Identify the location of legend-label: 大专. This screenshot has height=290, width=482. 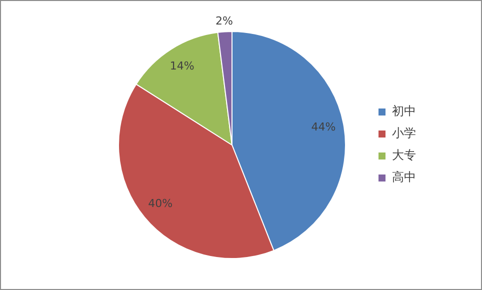
(404, 155).